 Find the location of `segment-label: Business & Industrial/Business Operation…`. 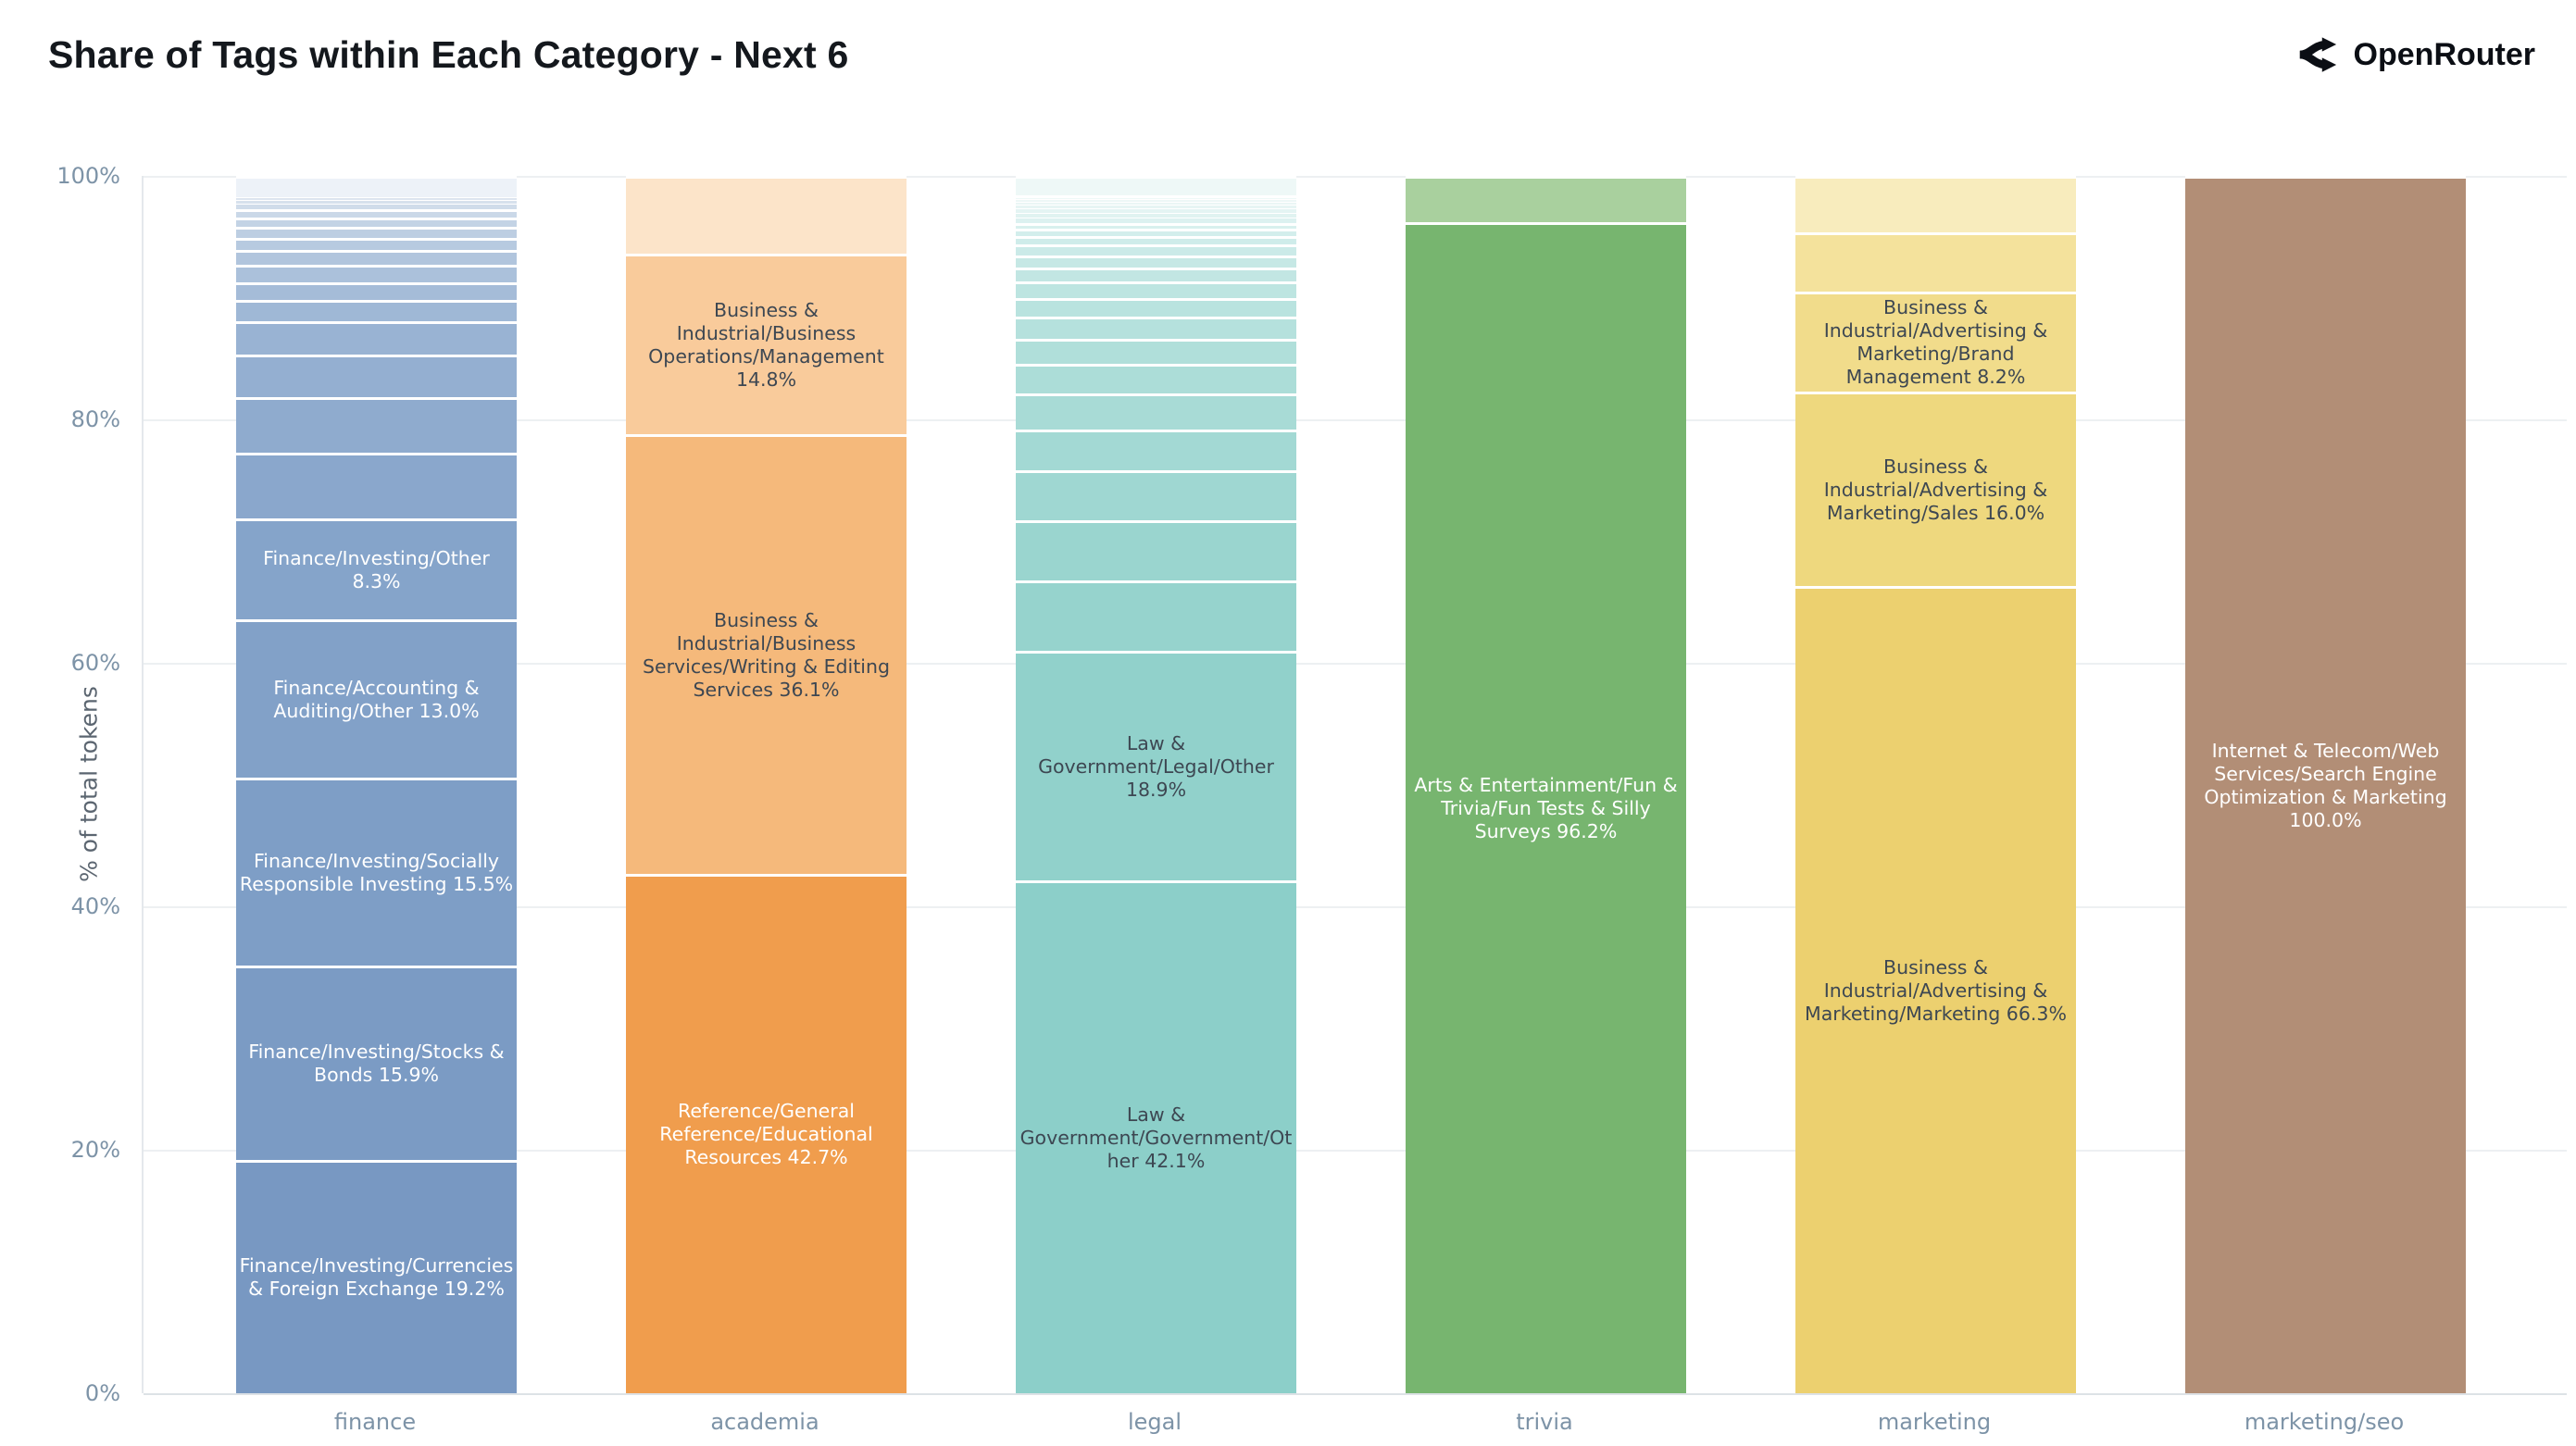

segment-label: Business & Industrial/Business Operation… is located at coordinates (766, 344).